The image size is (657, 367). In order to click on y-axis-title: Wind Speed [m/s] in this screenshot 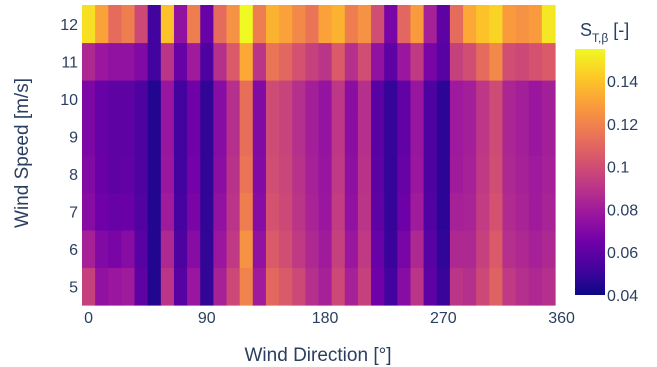, I will do `click(22, 153)`.